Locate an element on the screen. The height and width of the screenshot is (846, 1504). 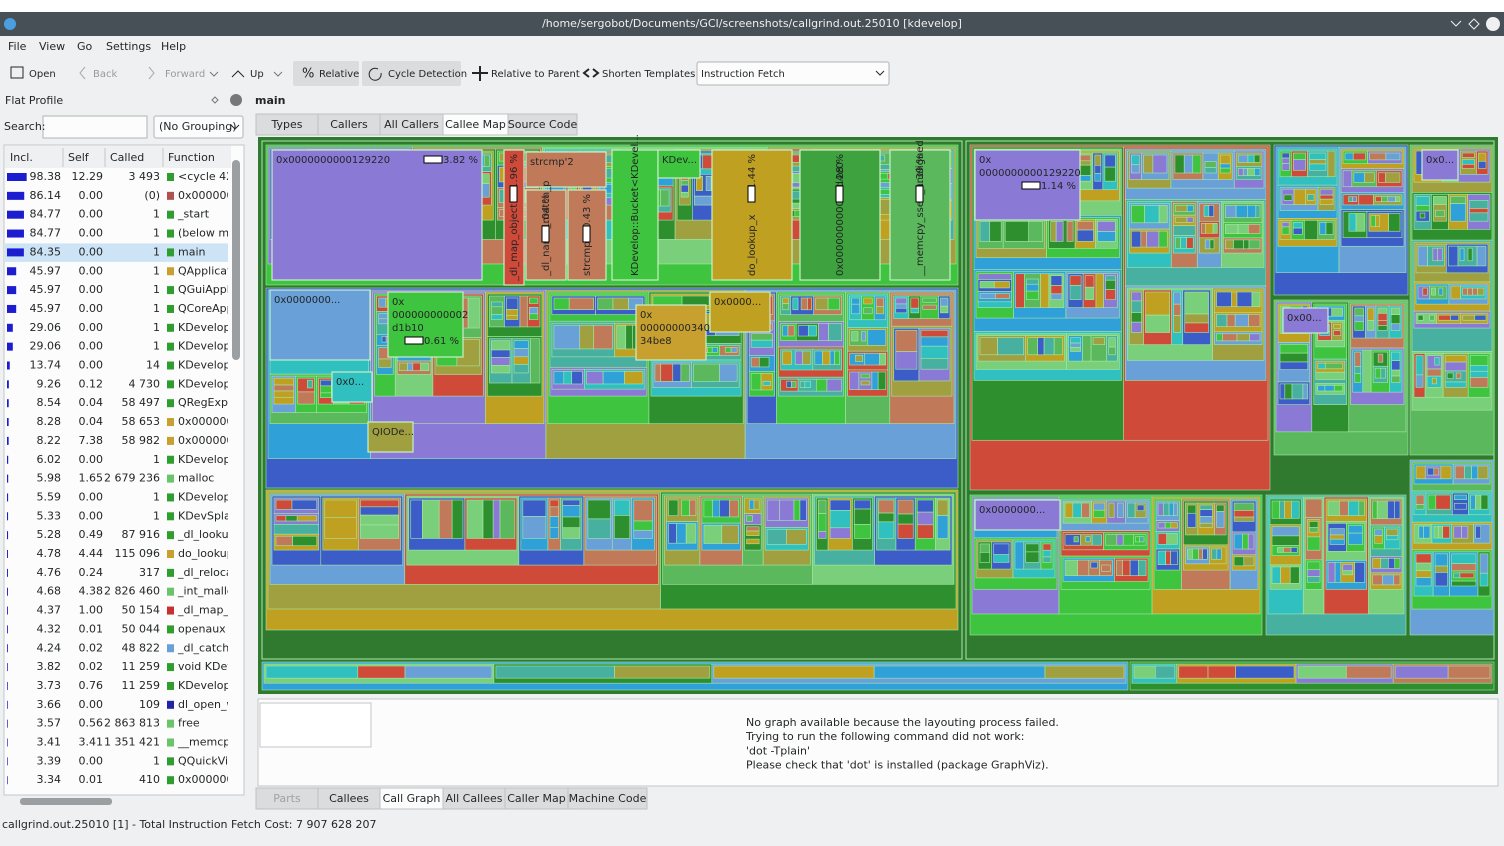
toolbar-forward: Forward is located at coordinates (185, 74).